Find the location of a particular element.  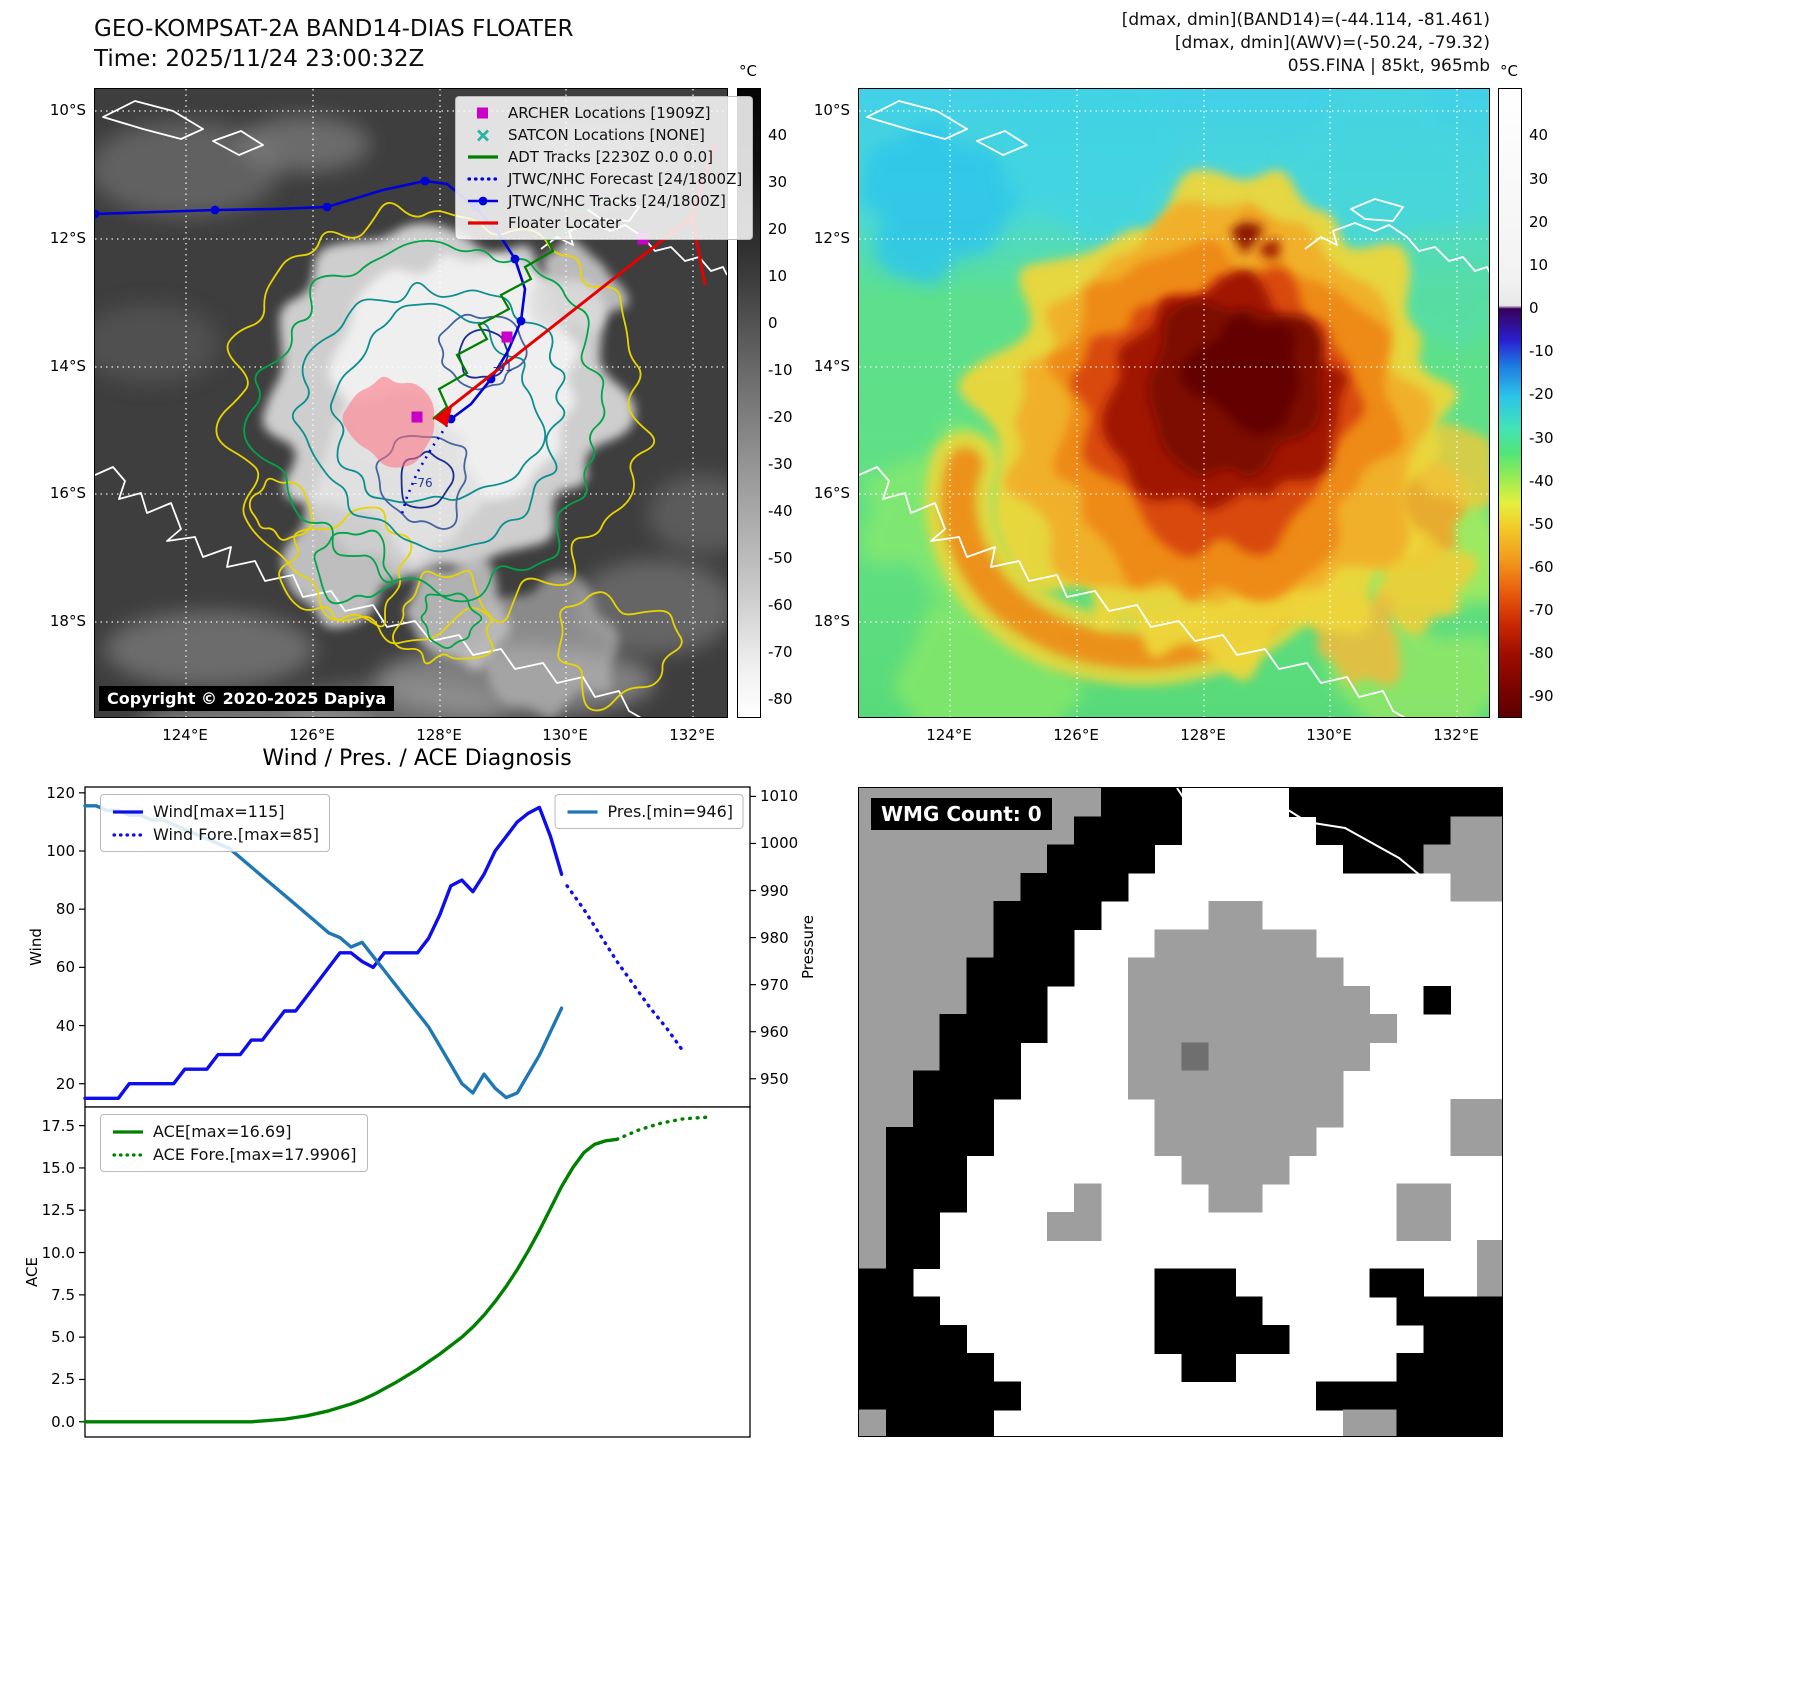

pressure-tick: 990 is located at coordinates (774, 890).